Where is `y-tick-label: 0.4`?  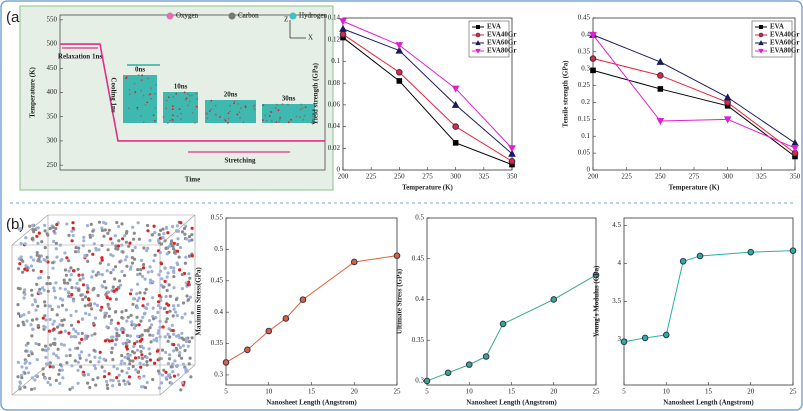 y-tick-label: 0.4 is located at coordinates (218, 312).